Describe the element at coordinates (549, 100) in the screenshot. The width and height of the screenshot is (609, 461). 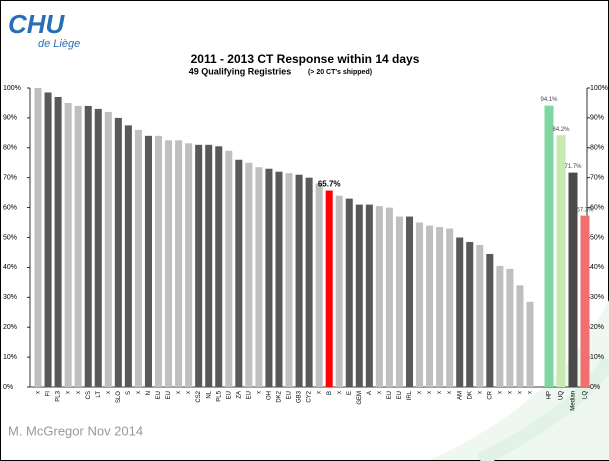
I see `value-label: 94.1%` at that location.